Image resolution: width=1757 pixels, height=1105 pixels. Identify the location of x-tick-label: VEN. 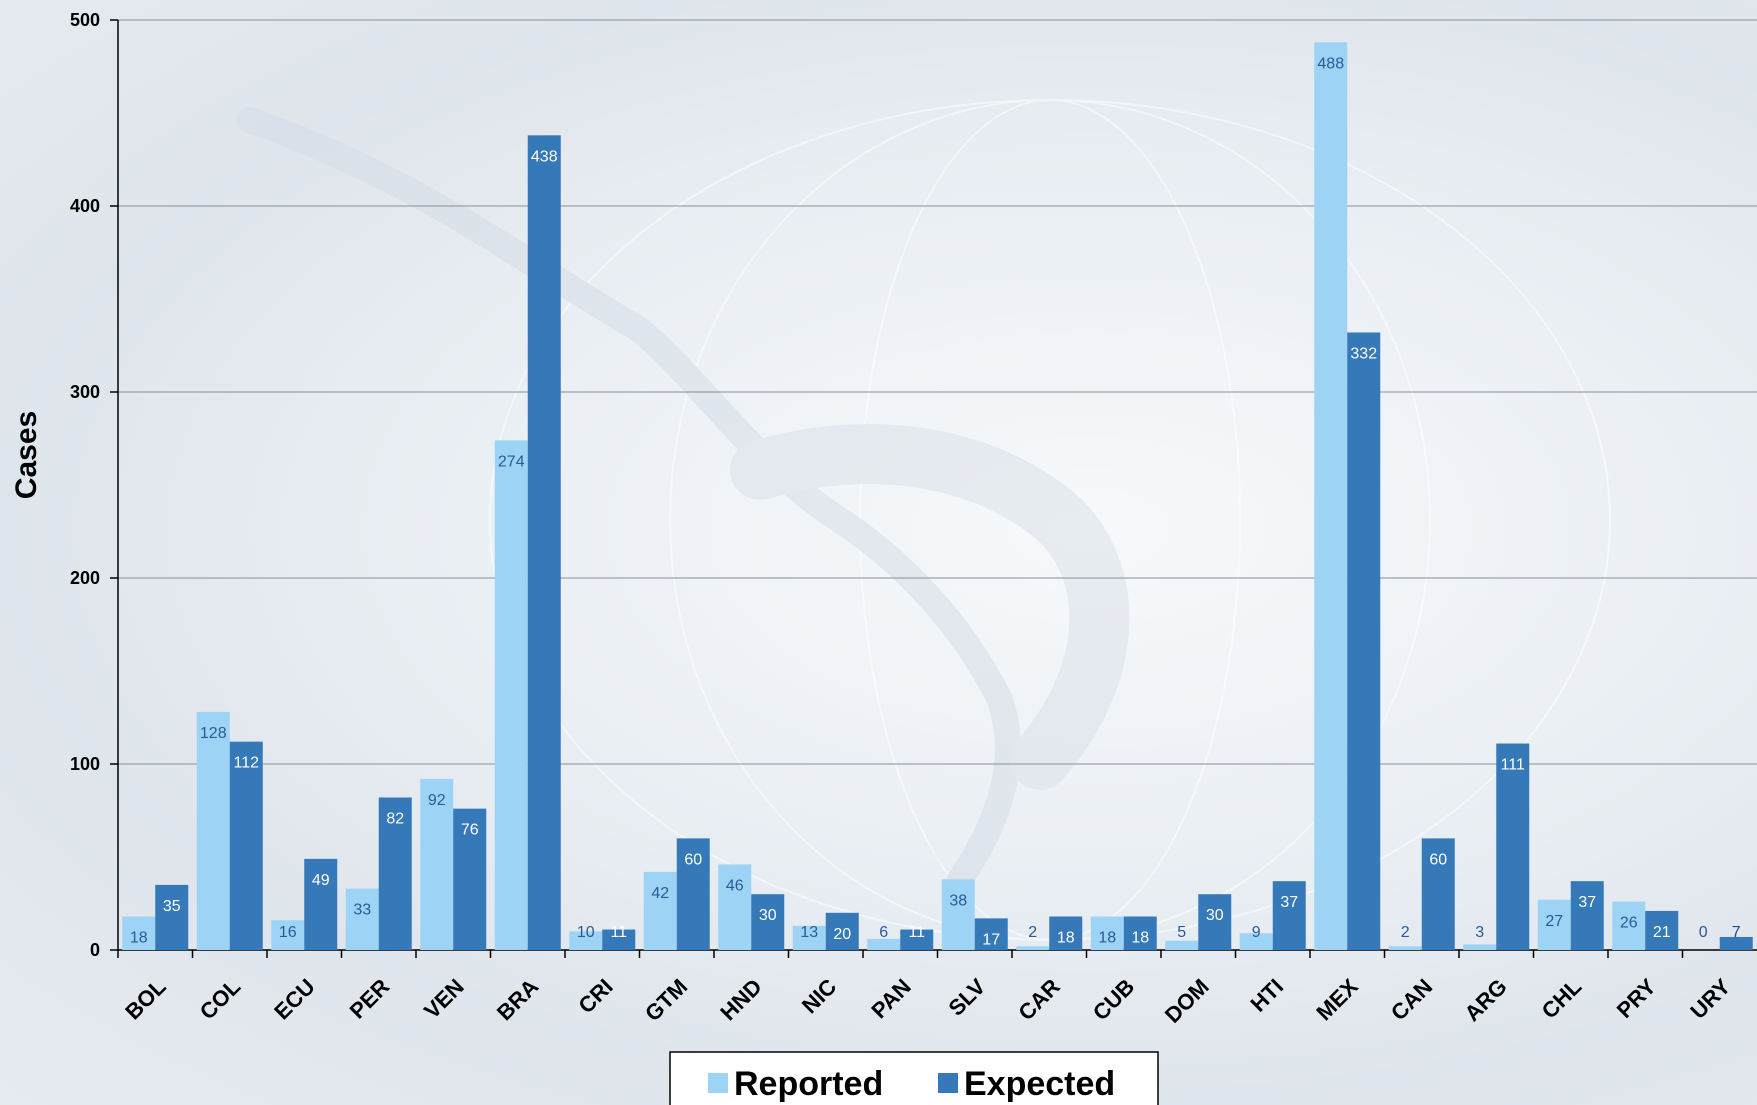
(444, 999).